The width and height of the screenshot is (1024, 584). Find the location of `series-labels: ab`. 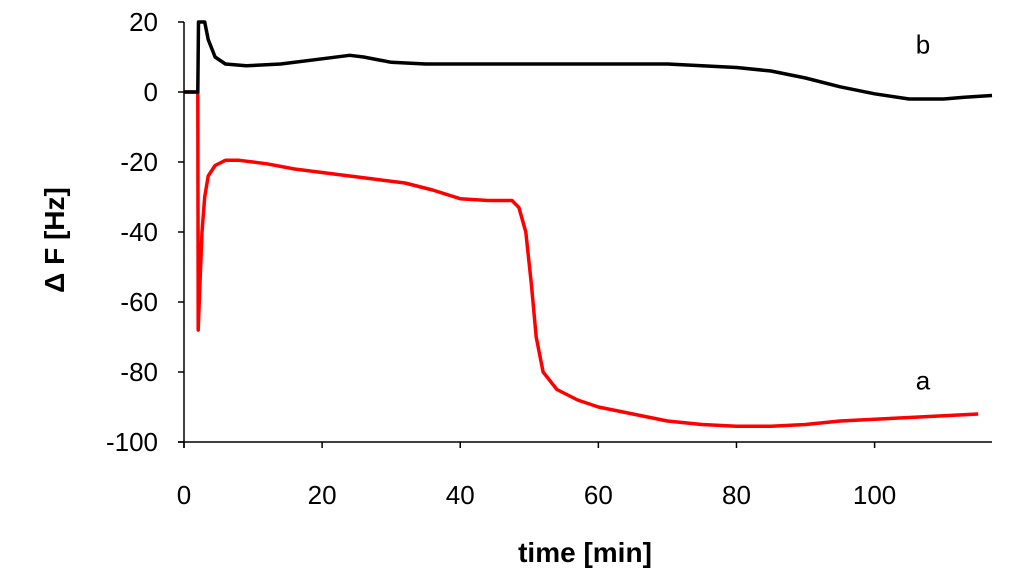

series-labels: ab is located at coordinates (923, 213).